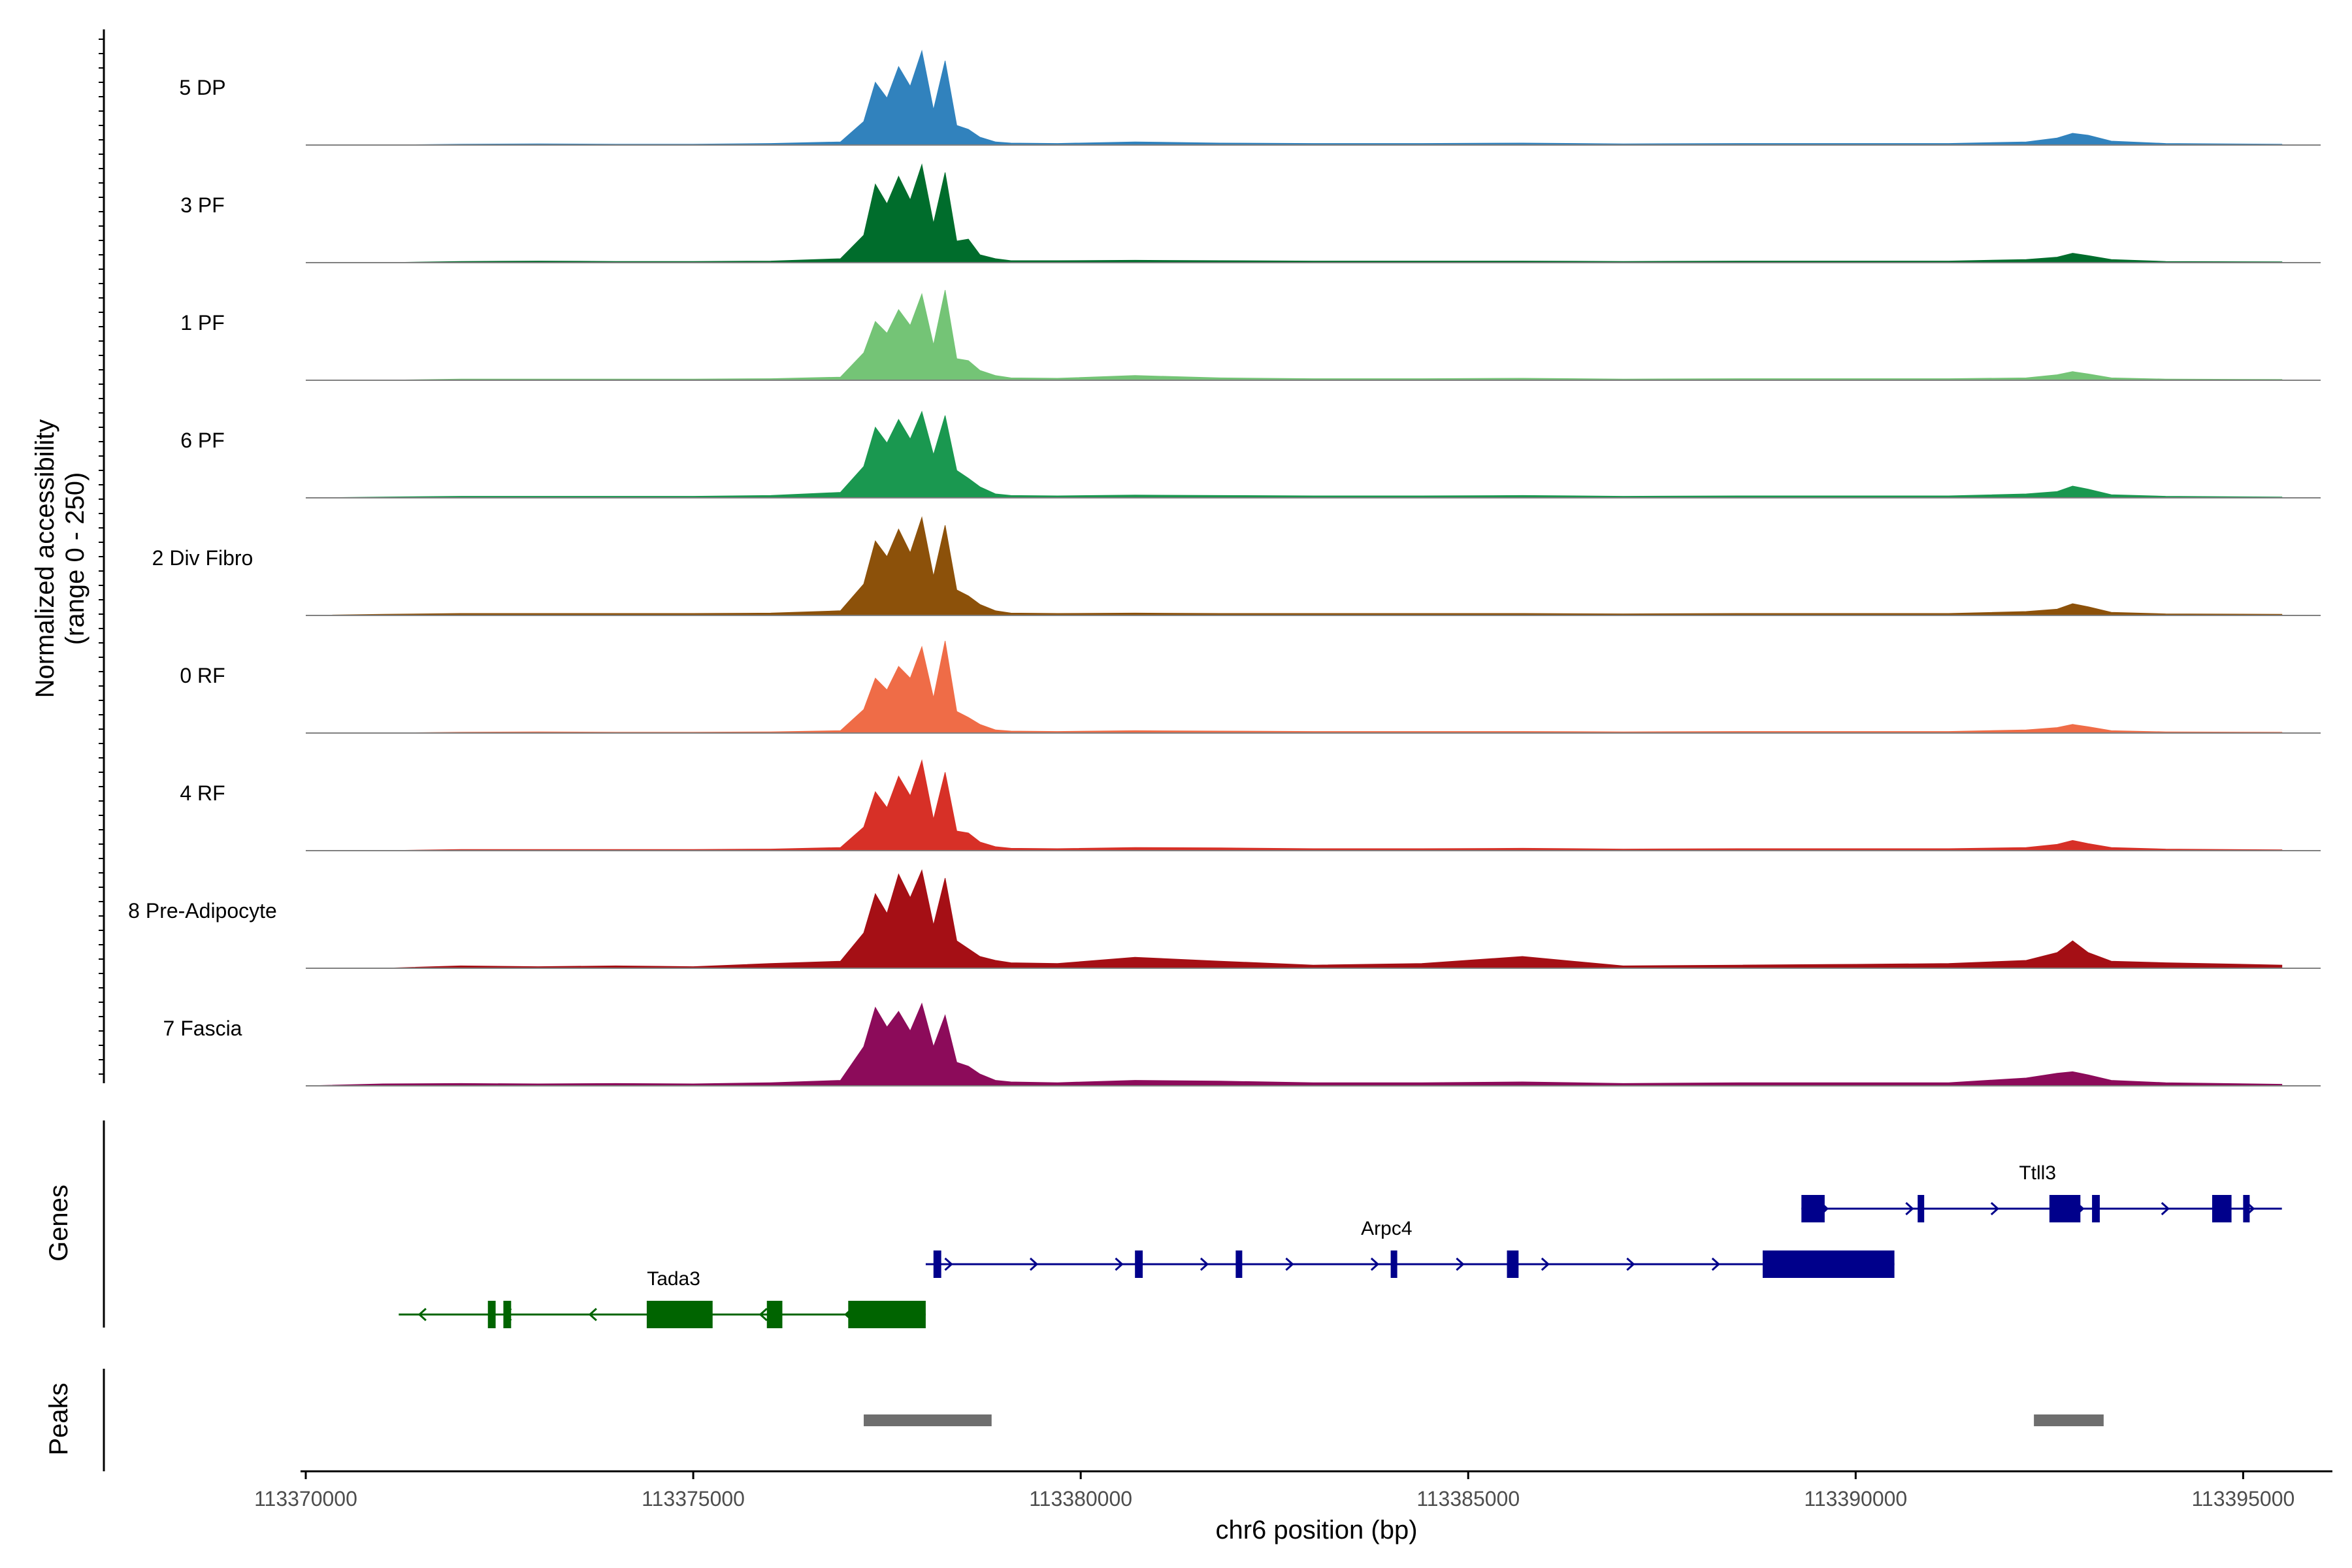 The image size is (2352, 1568). Describe the element at coordinates (1080, 1499) in the screenshot. I see `x-tick-label: 113380000` at that location.